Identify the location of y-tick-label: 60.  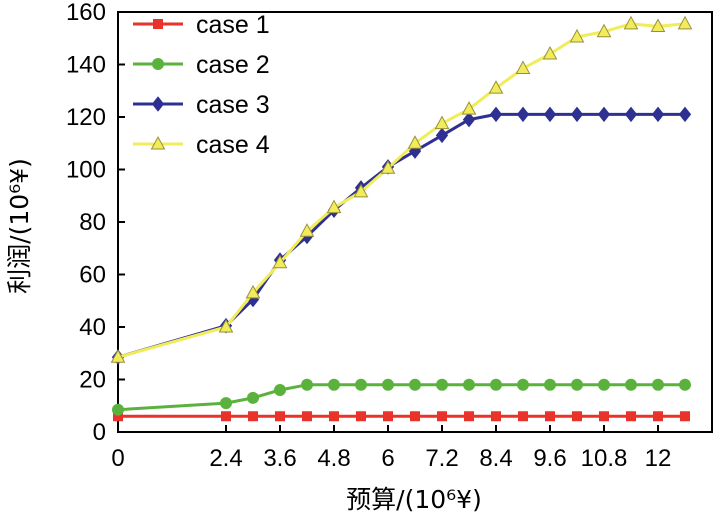
(92, 275).